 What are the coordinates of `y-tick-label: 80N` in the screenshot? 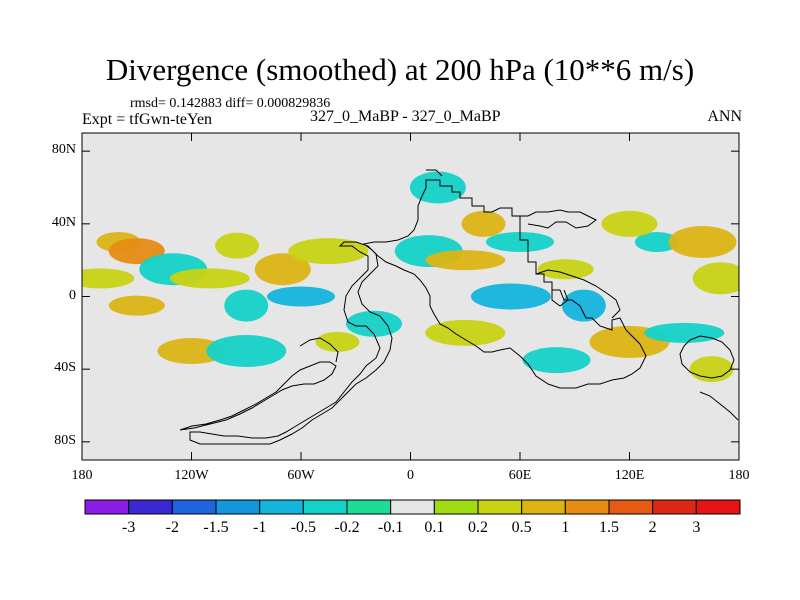 It's located at (63, 150).